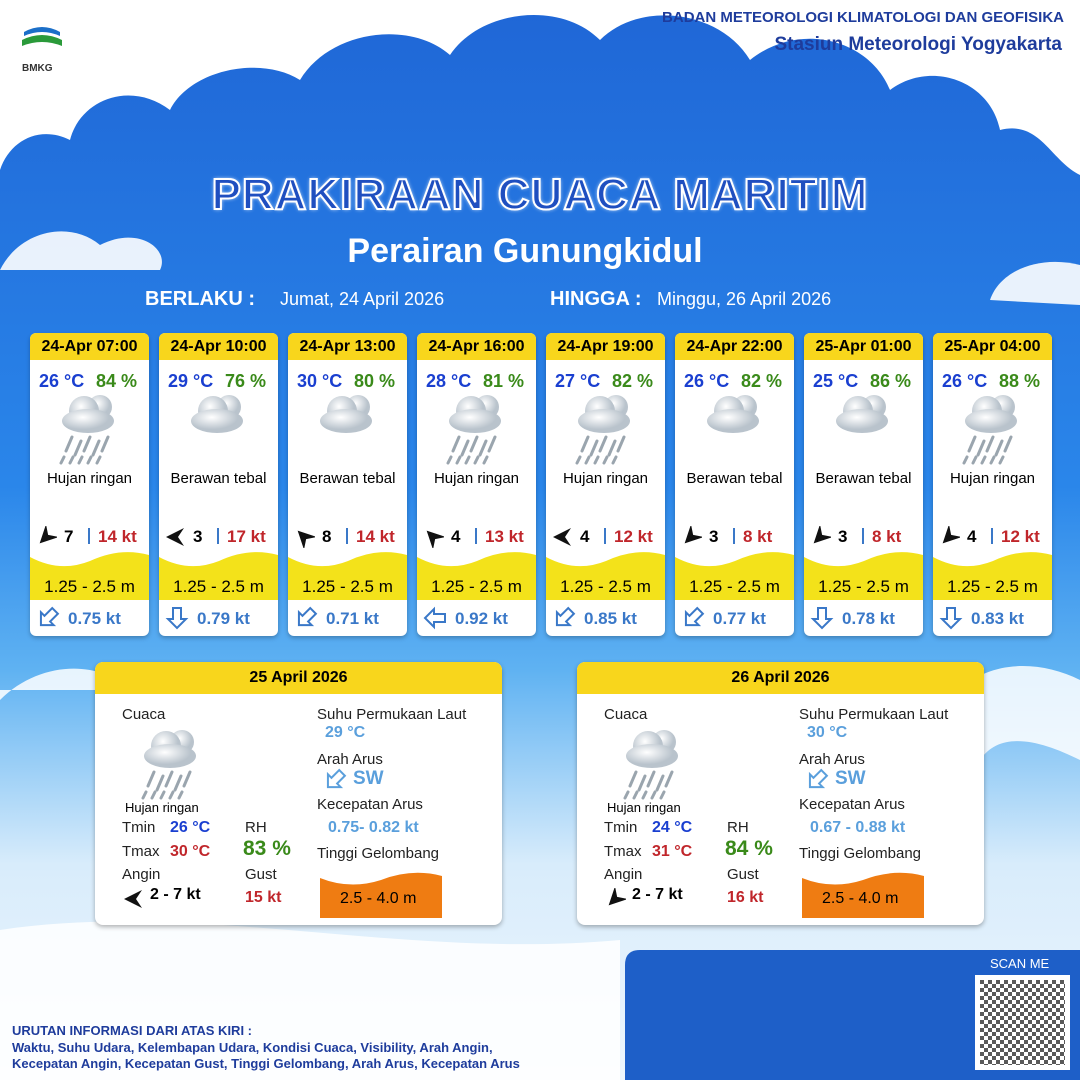 The image size is (1080, 1080). Describe the element at coordinates (744, 299) in the screenshot. I see `valid-to: Minggu, 26 April 2026` at that location.